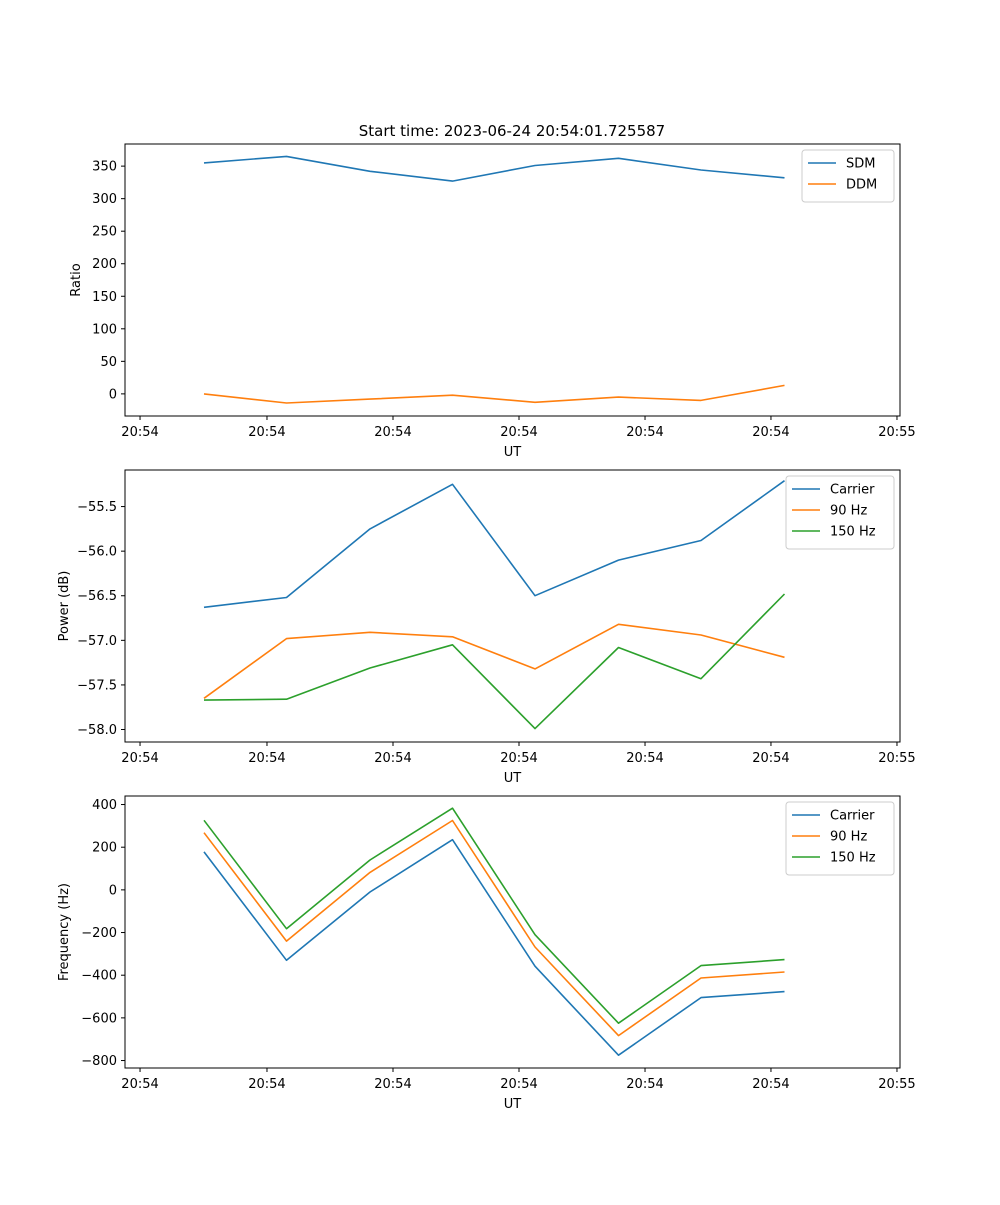 The width and height of the screenshot is (1000, 1205). Describe the element at coordinates (97, 596) in the screenshot. I see `y-tick-label: −56.5` at that location.